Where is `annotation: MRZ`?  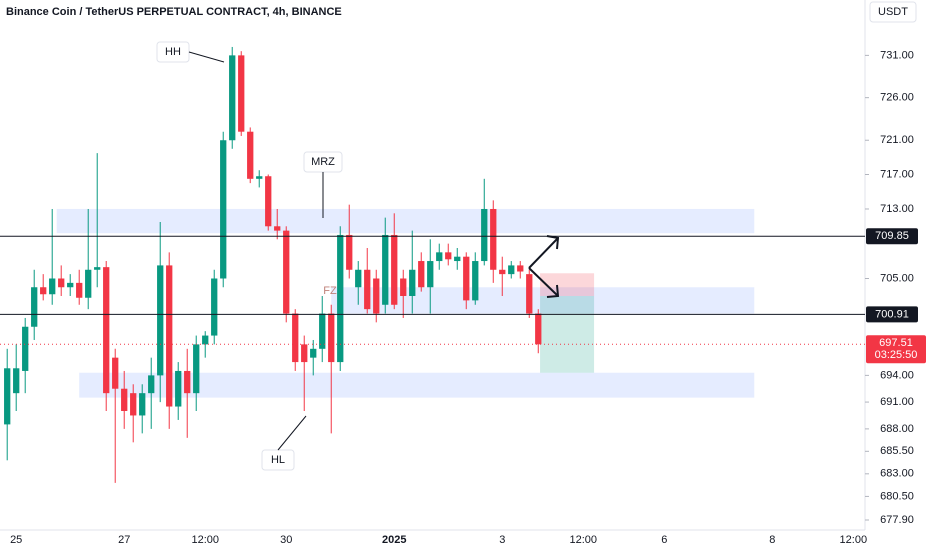 annotation: MRZ is located at coordinates (323, 162).